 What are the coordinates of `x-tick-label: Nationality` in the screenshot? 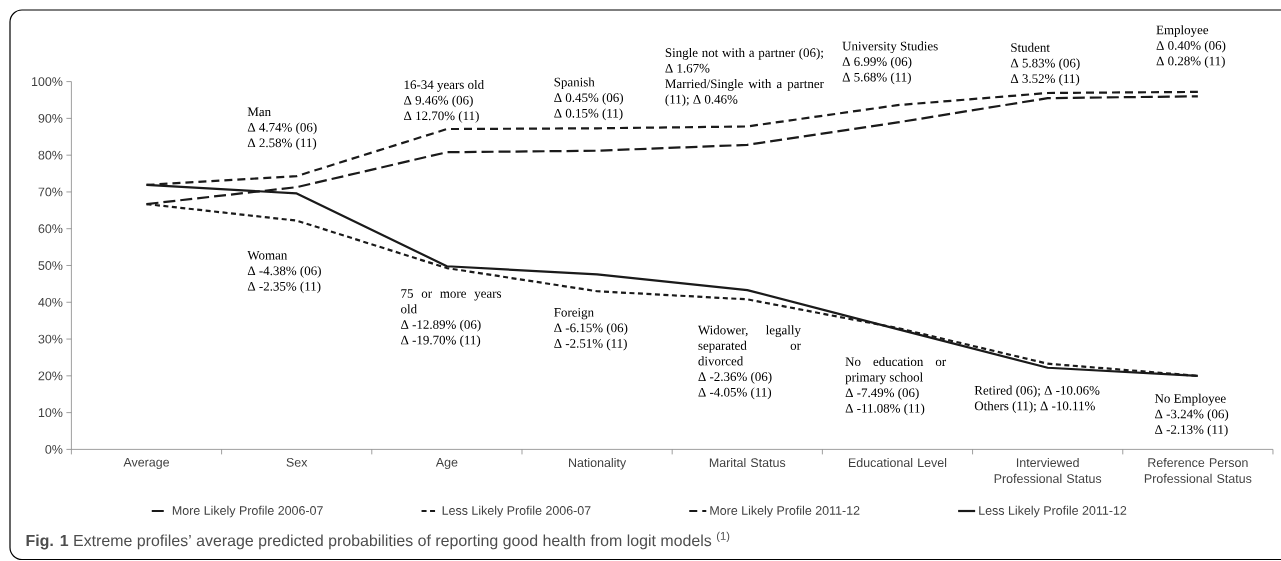 It's located at (598, 463).